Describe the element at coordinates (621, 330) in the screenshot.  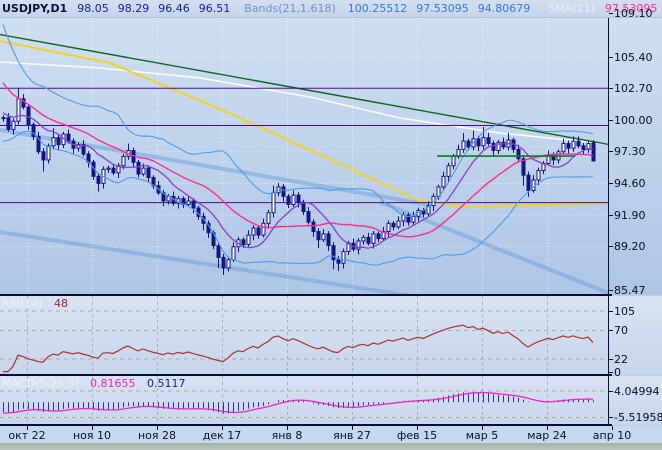
I see `rsi-scale-label: 70` at that location.